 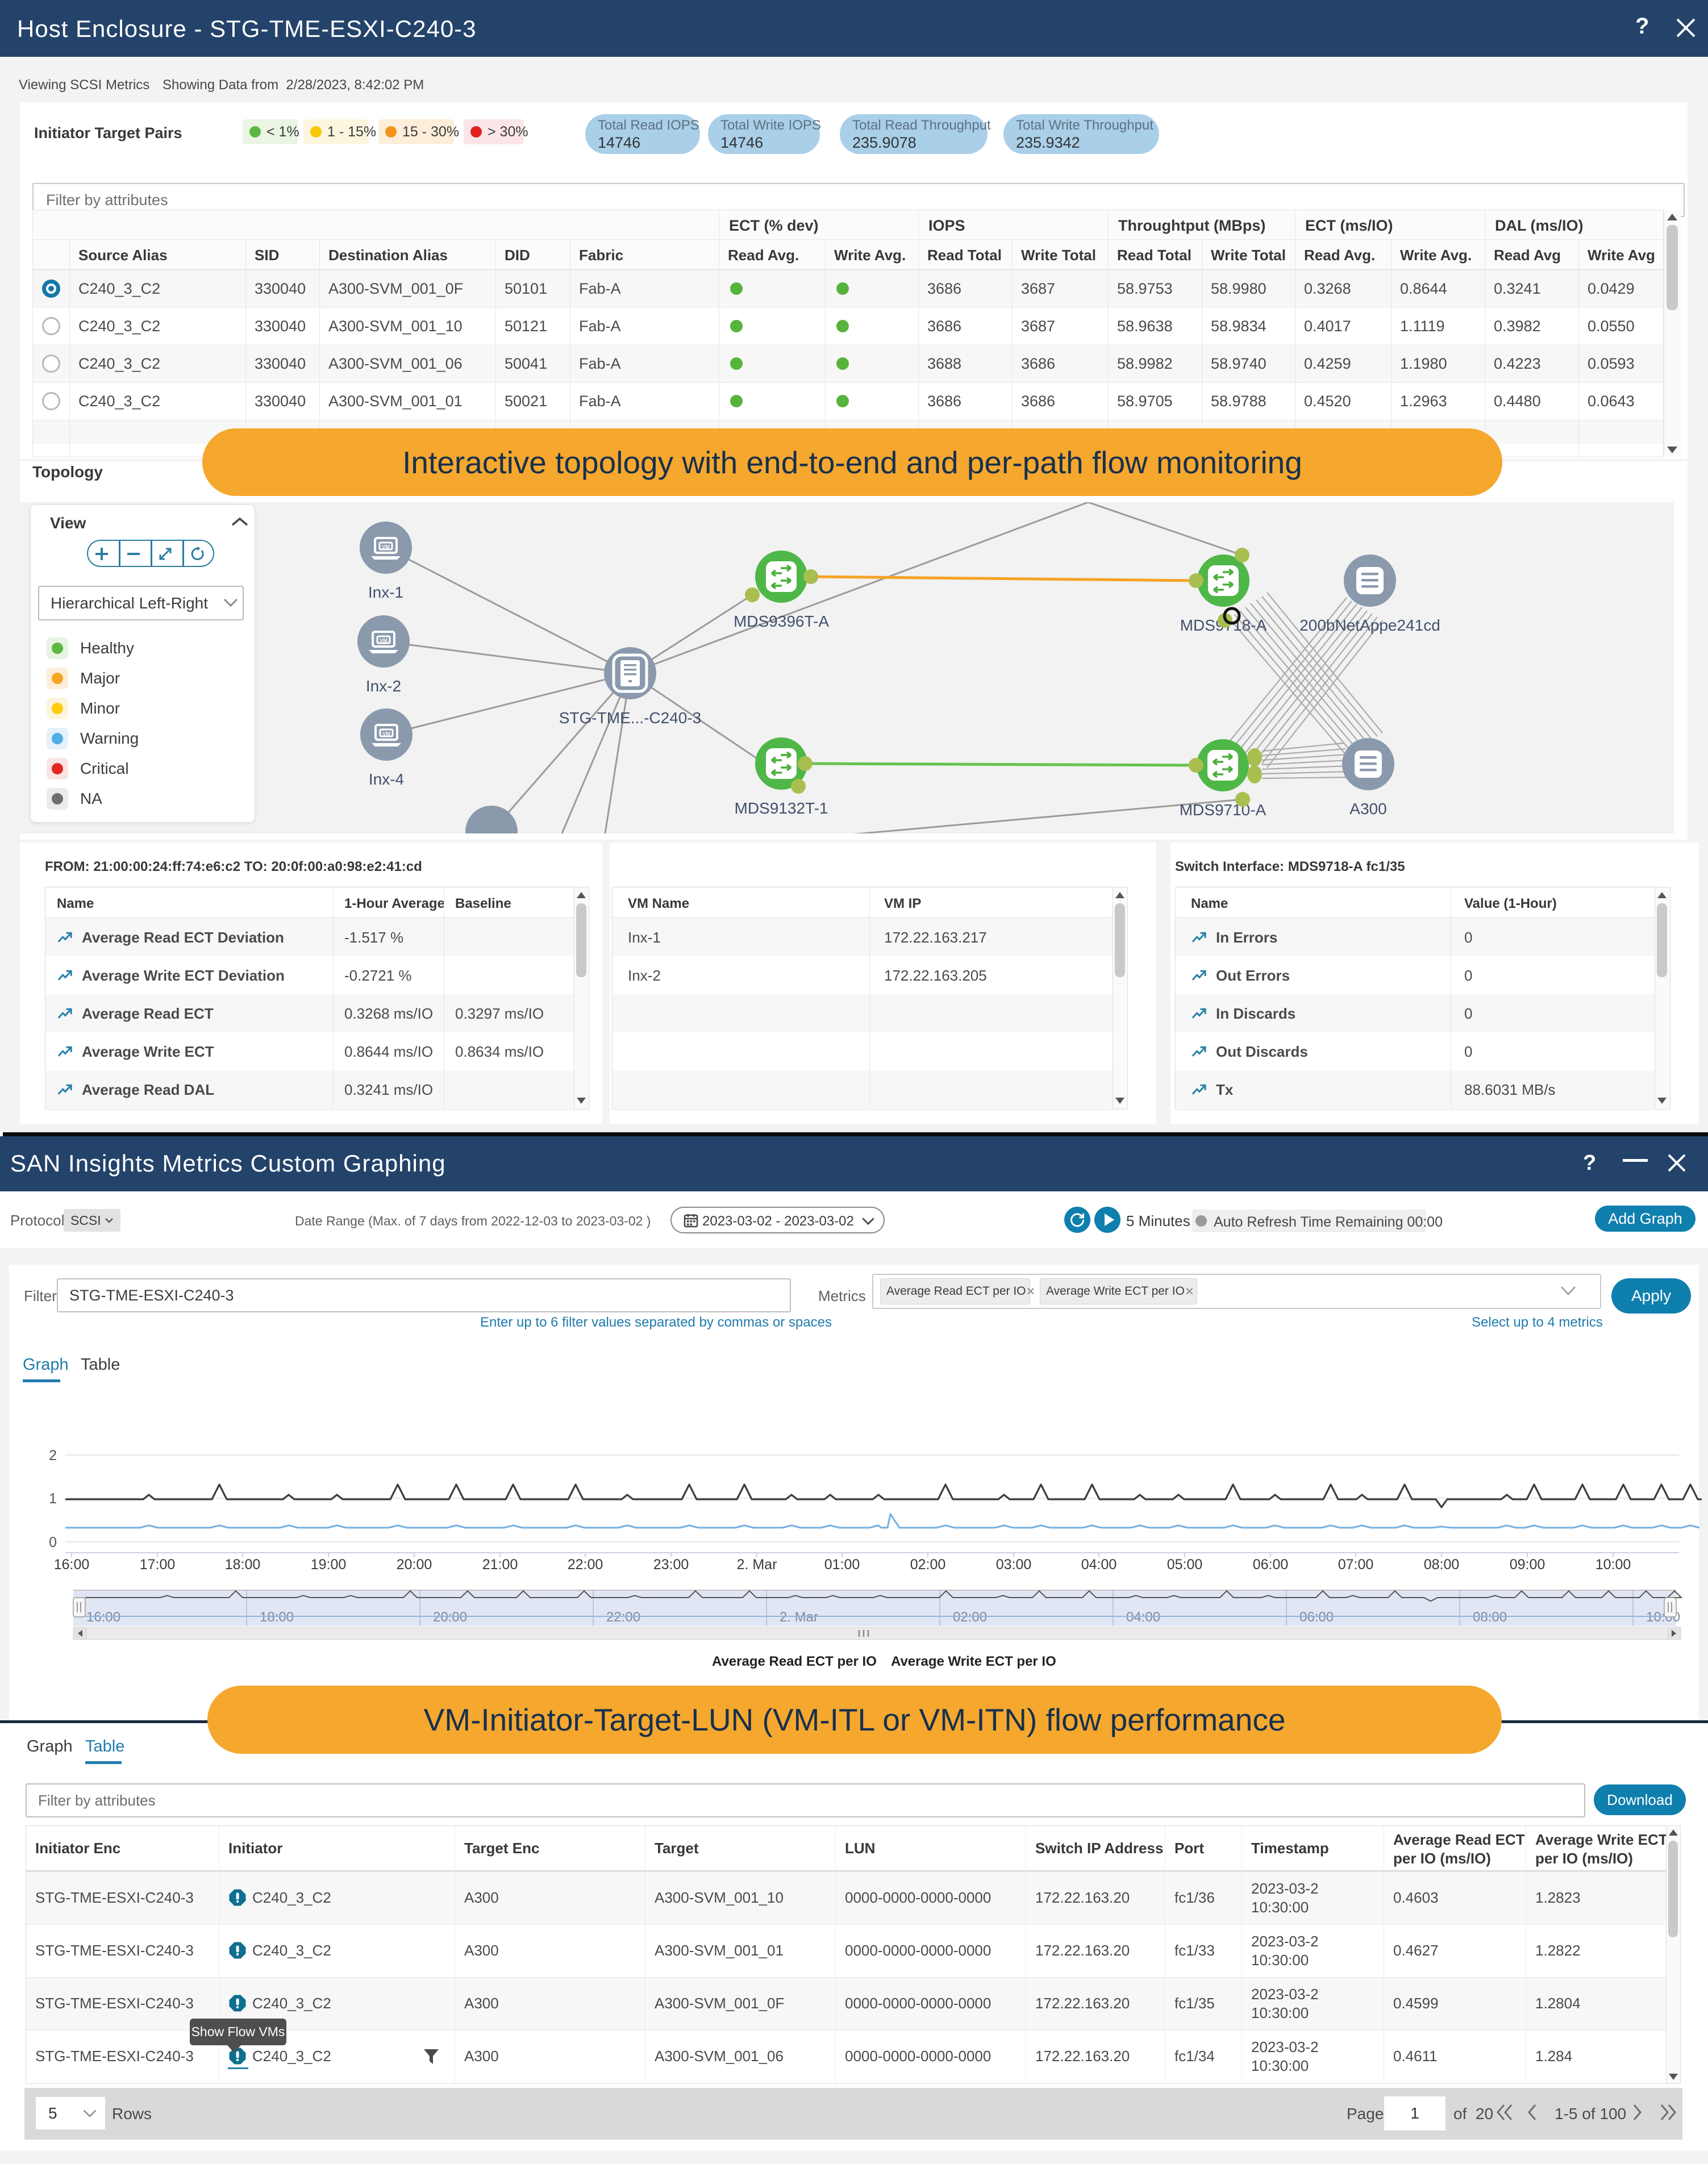 What do you see at coordinates (53, 1455) in the screenshot?
I see `svg-text: 2` at bounding box center [53, 1455].